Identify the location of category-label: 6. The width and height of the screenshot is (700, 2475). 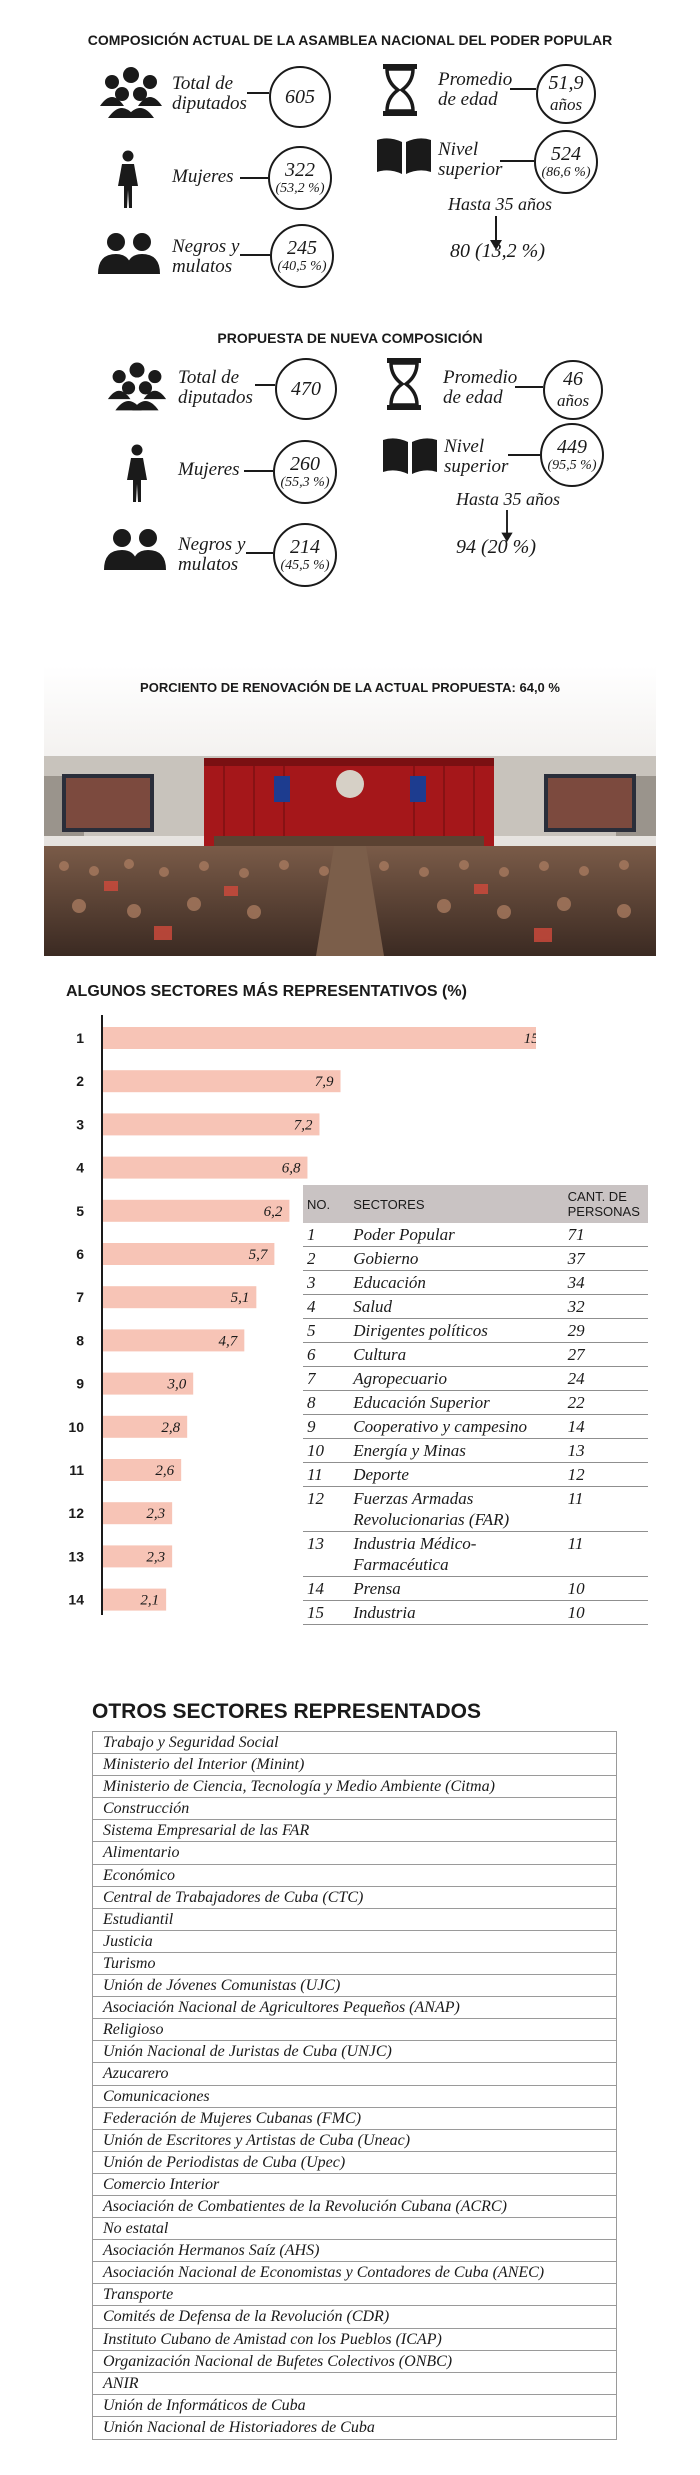
(80, 1254).